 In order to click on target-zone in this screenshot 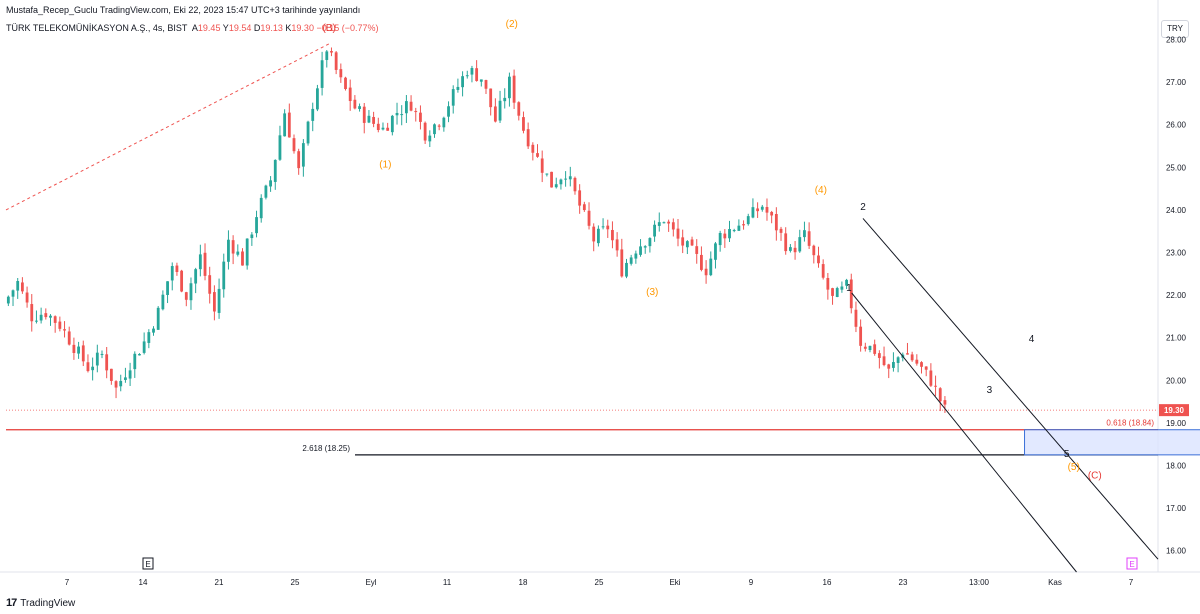, I will do `click(1112, 442)`.